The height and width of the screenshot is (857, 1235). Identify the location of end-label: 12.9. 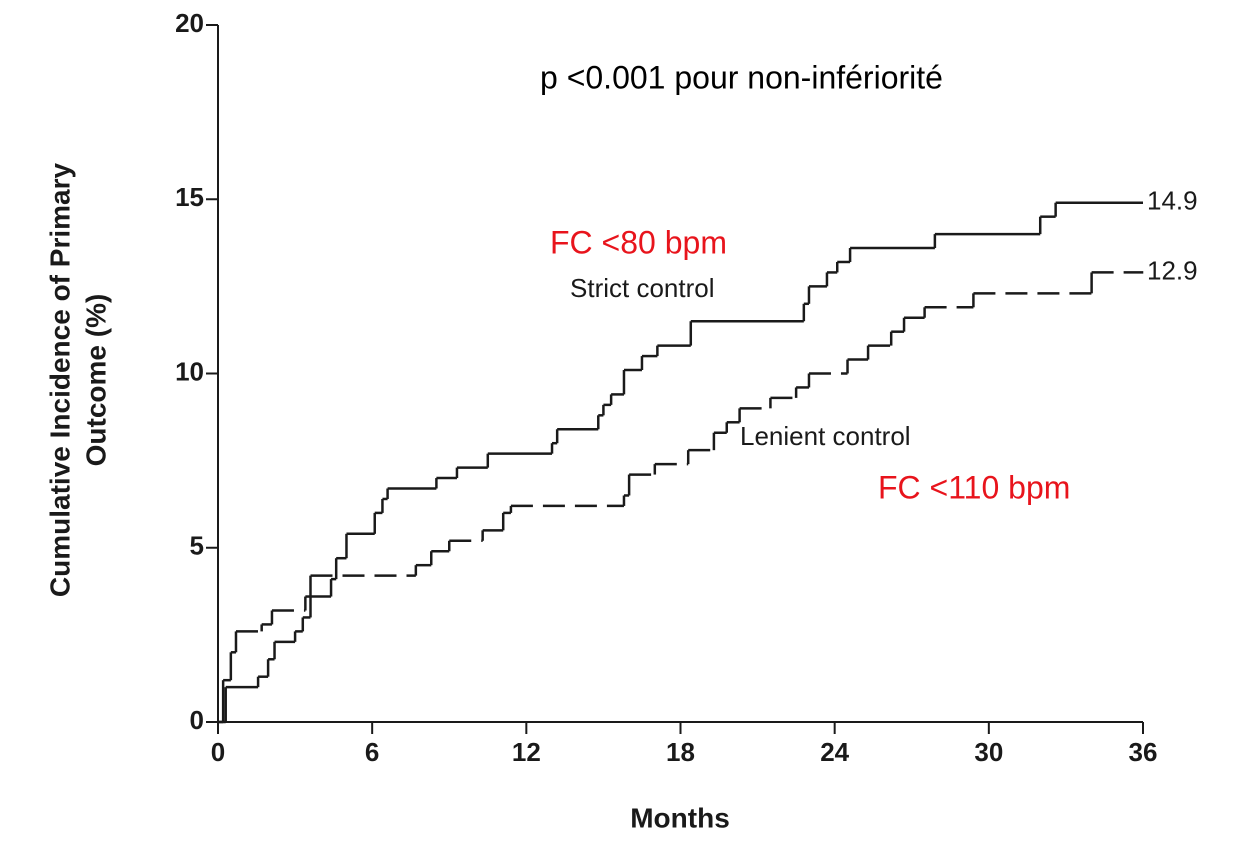
(1172, 270).